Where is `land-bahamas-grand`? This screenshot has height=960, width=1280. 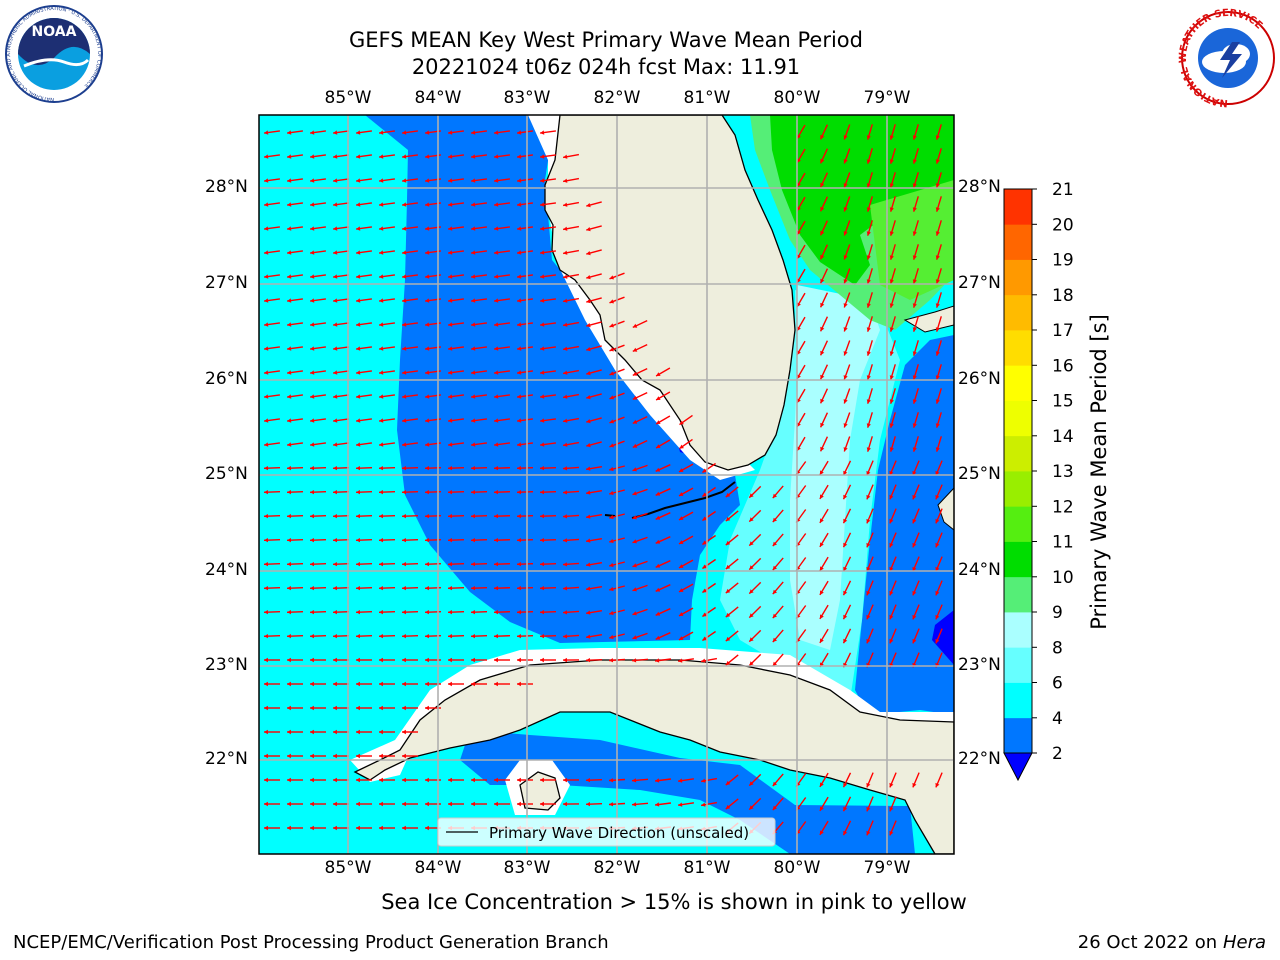
land-bahamas-grand is located at coordinates (928, 319).